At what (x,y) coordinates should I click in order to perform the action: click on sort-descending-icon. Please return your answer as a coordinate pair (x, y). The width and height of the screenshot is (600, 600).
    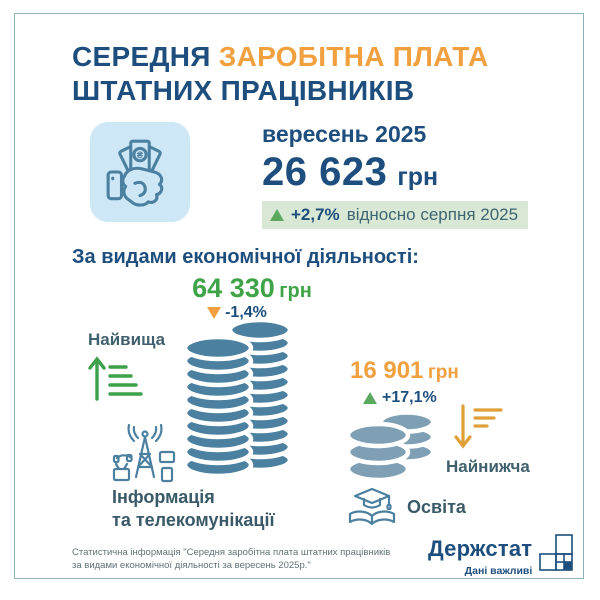
    Looking at the image, I should click on (478, 426).